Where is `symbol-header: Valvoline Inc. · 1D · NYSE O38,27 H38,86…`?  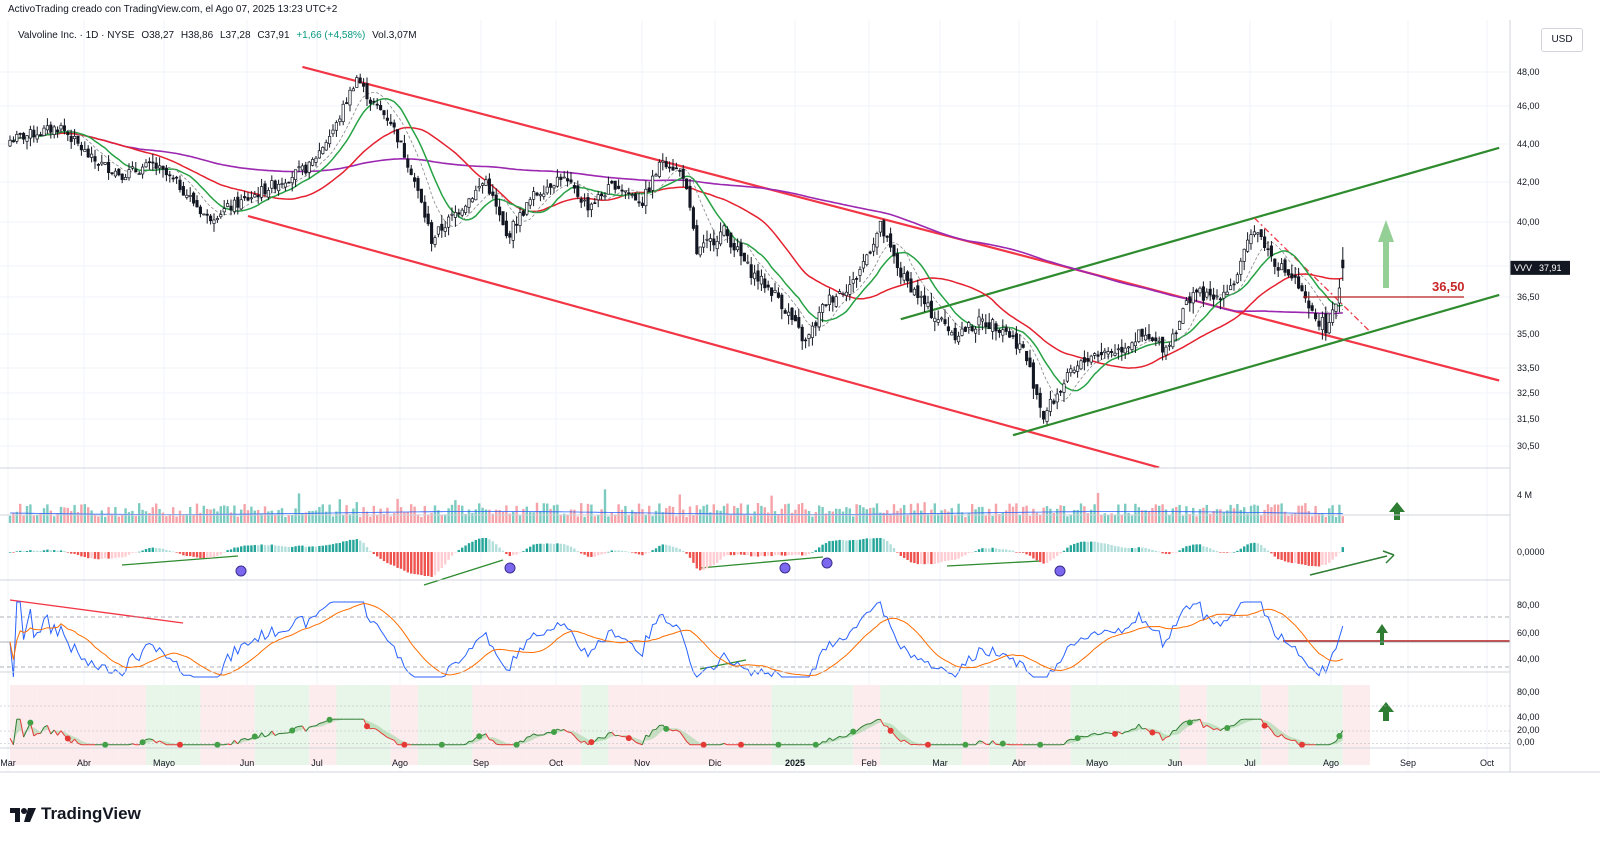
symbol-header: Valvoline Inc. · 1D · NYSE O38,27 H38,86… is located at coordinates (219, 35).